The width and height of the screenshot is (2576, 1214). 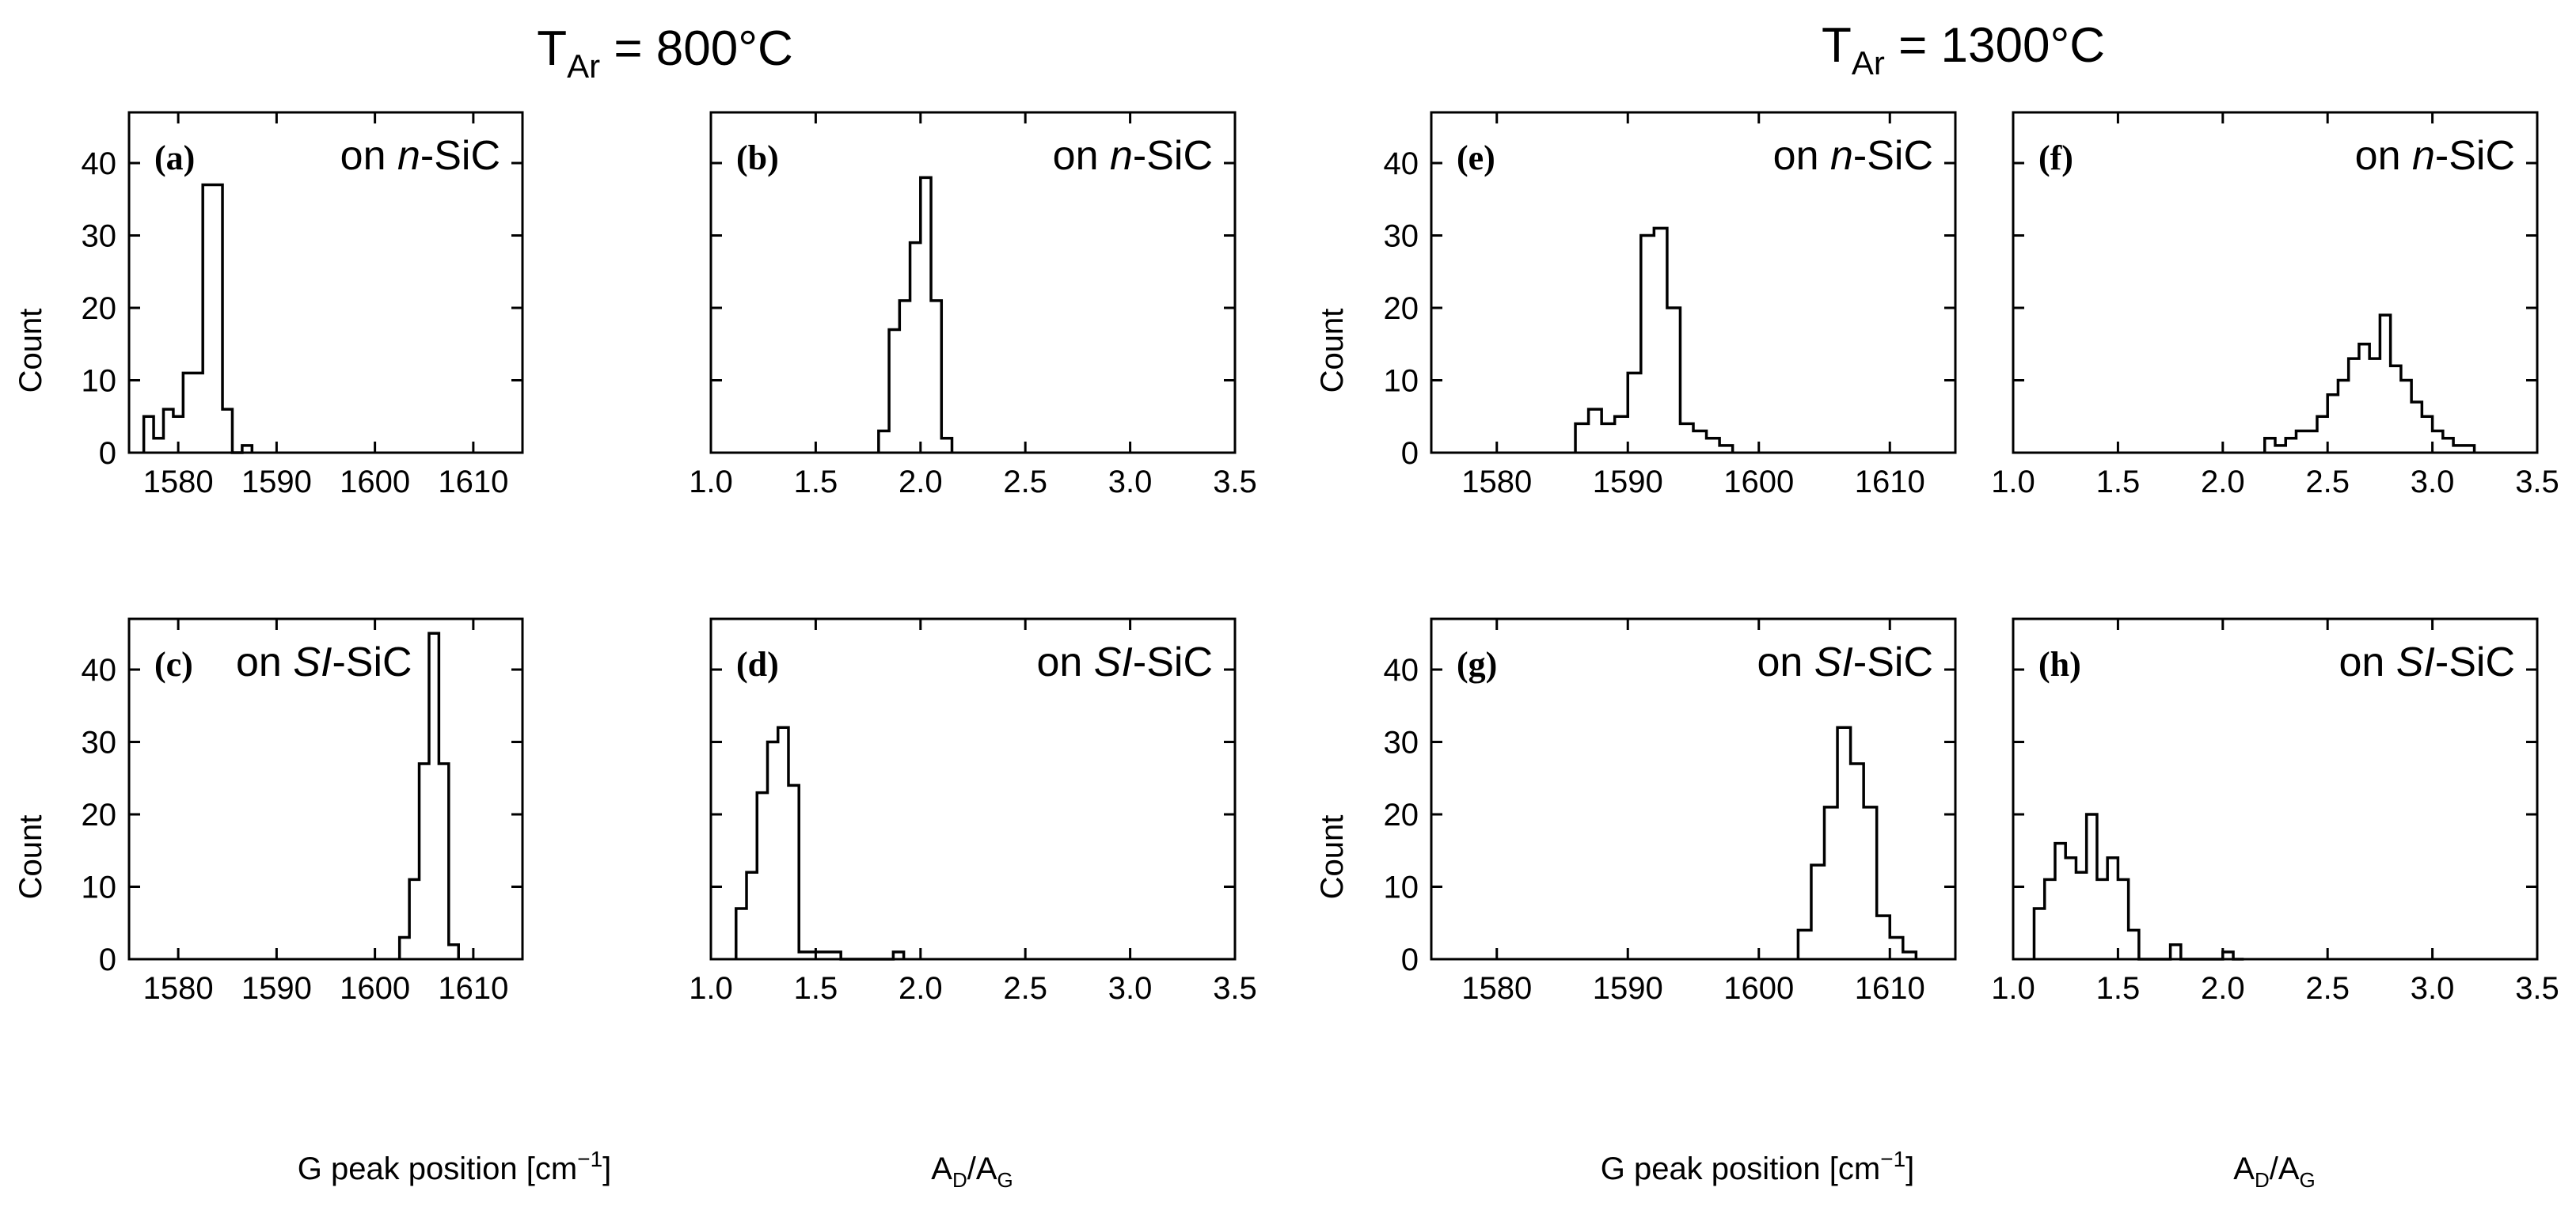 What do you see at coordinates (1759, 482) in the screenshot?
I see `xtick-label-e-2: 1600` at bounding box center [1759, 482].